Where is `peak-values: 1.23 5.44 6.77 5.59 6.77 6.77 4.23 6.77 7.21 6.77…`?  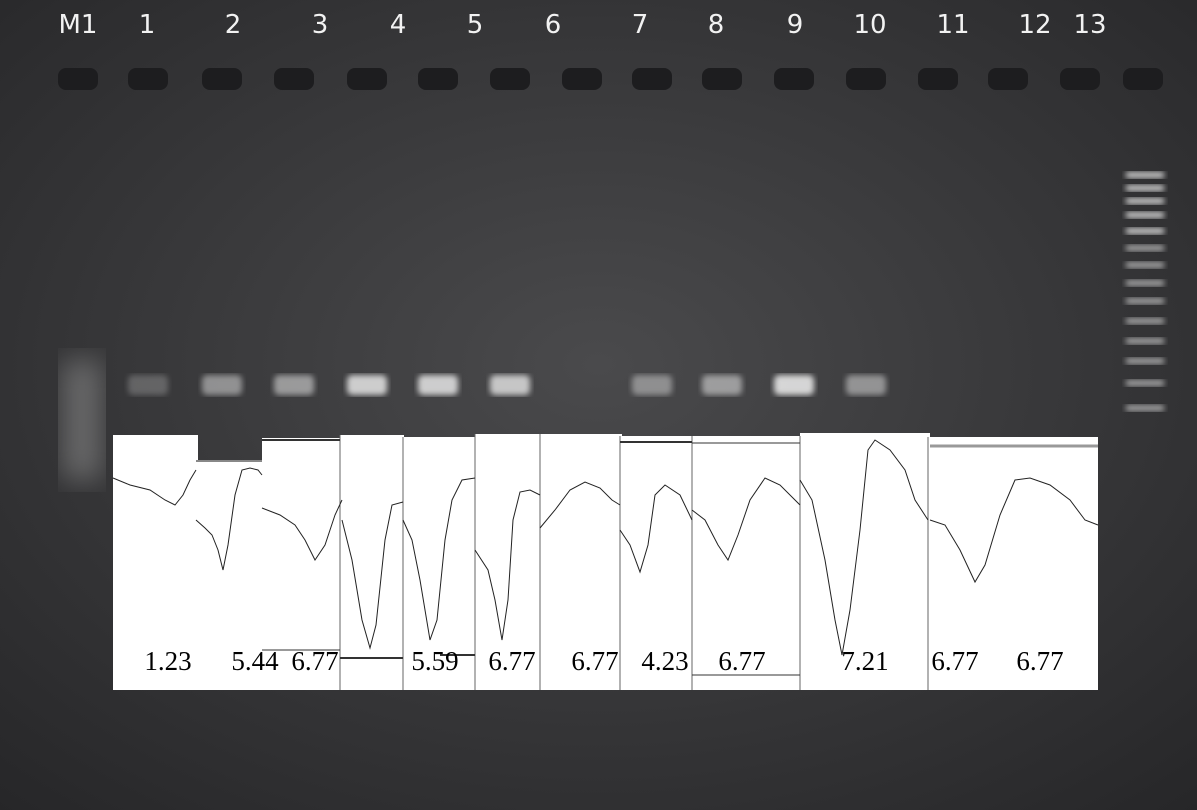 peak-values: 1.23 5.44 6.77 5.59 6.77 6.77 4.23 6.77 7.21 6.77… is located at coordinates (603, 661).